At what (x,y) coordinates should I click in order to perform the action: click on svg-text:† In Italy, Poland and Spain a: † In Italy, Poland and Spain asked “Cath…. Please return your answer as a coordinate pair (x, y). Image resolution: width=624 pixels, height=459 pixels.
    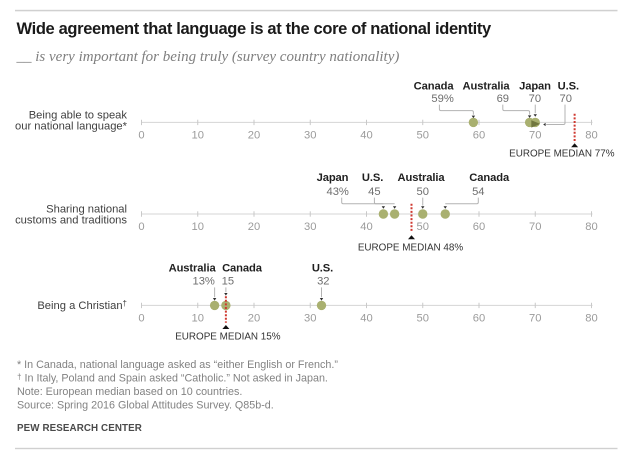
    Looking at the image, I should click on (172, 379).